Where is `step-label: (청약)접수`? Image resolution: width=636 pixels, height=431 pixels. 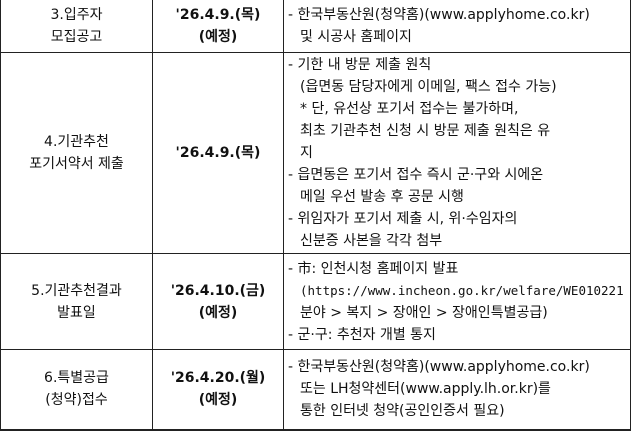 step-label: (청약)접수 is located at coordinates (76, 400).